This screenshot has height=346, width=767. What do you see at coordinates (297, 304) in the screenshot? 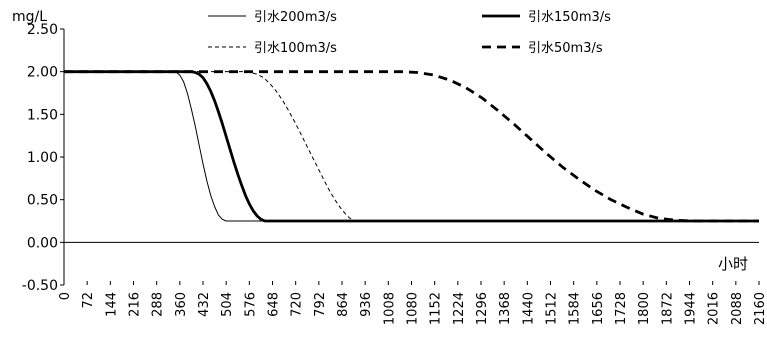
I see `x-tick-label: 720` at bounding box center [297, 304].